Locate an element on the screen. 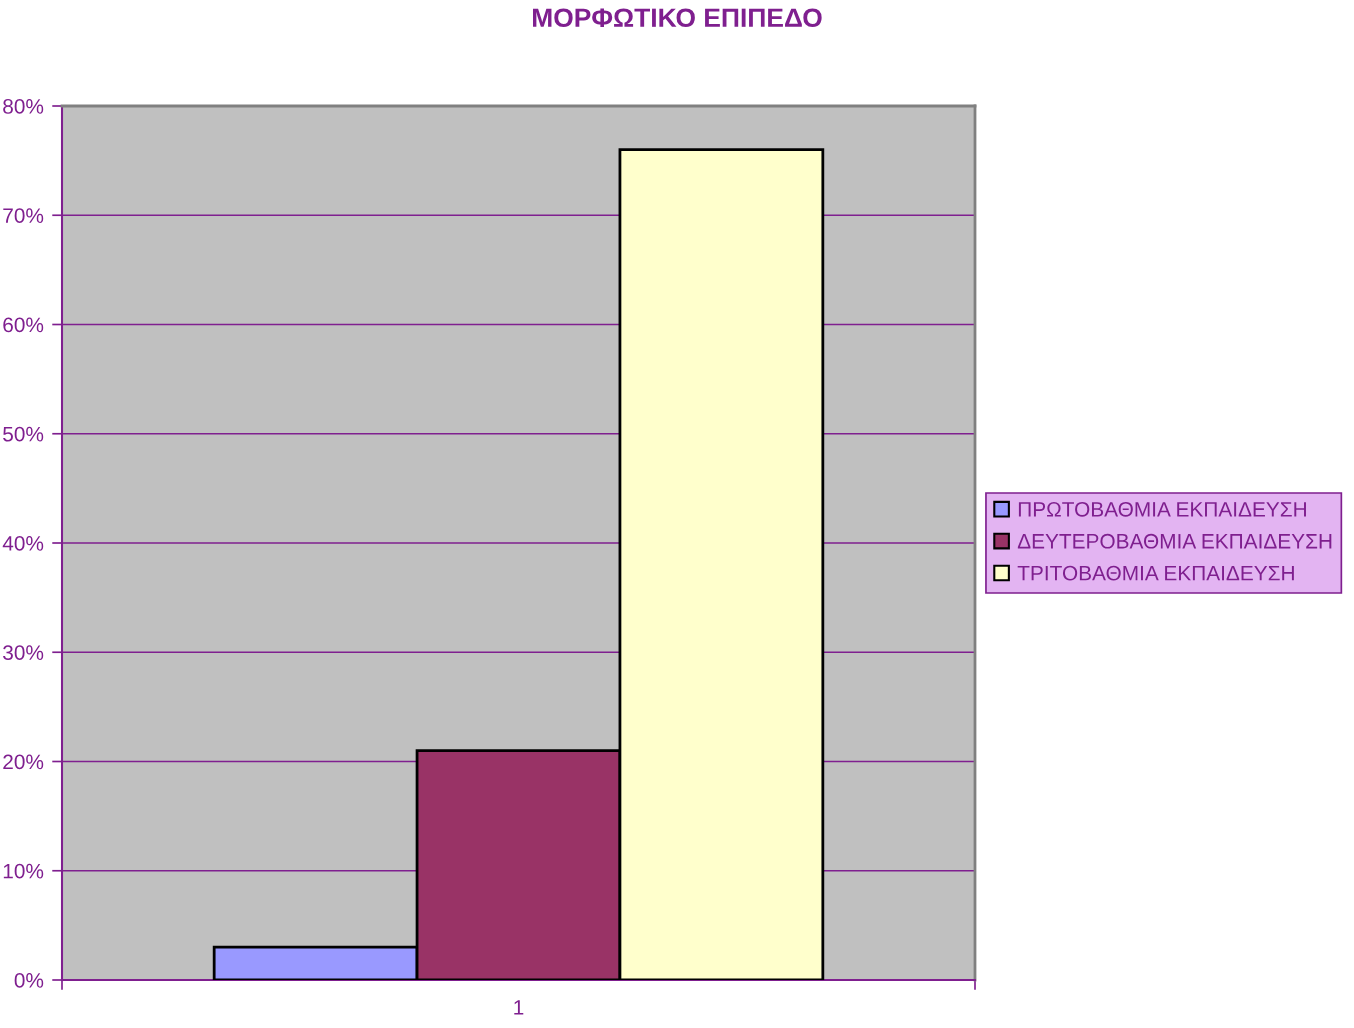  legend-label: ΤΡΙΤΟΒΑΘΜΙΑ ΕΚΠΑΙΔΕΥΣΗ is located at coordinates (1155, 573).